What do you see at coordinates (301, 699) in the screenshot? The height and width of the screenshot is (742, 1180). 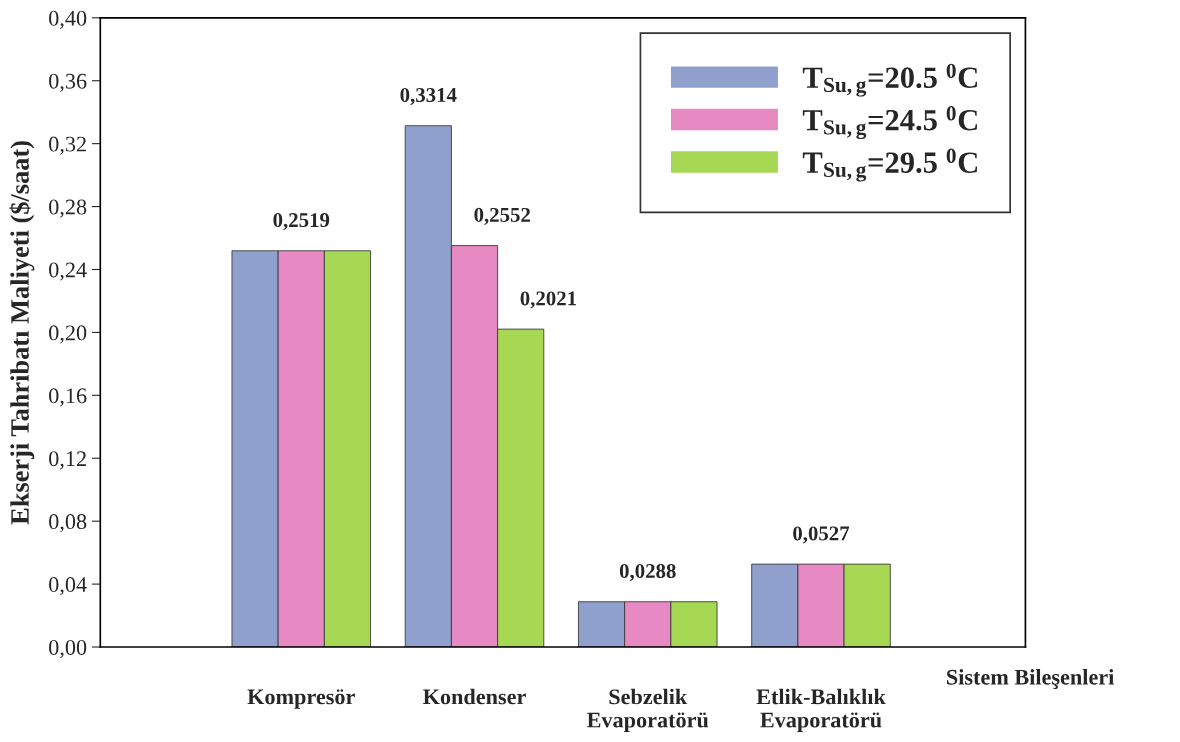 I see `x-tick-label: Kompresör` at bounding box center [301, 699].